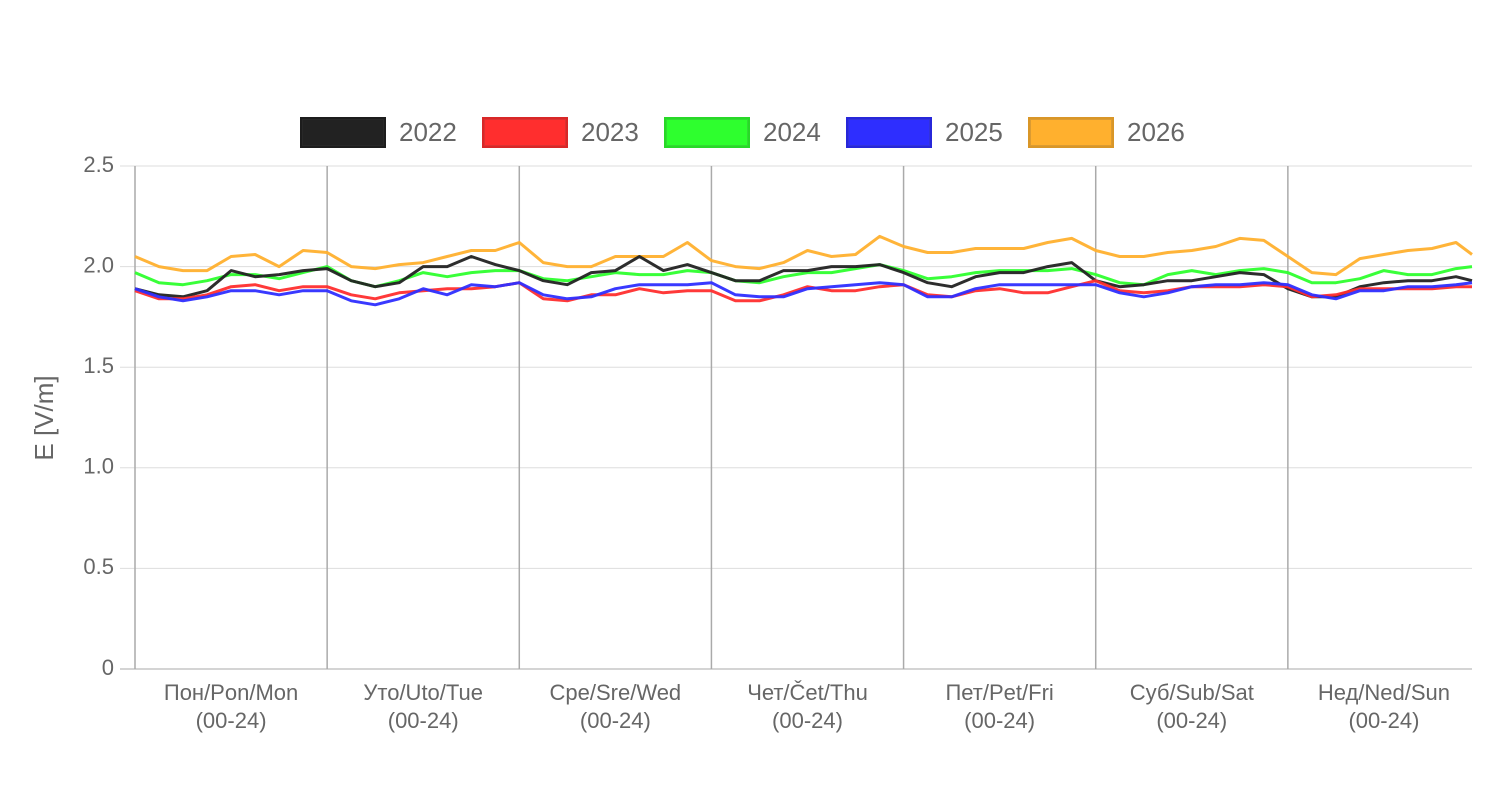 The width and height of the screenshot is (1492, 800). Describe the element at coordinates (616, 692) in the screenshot. I see `x-tick-label: Сре/Sre/Wed` at that location.